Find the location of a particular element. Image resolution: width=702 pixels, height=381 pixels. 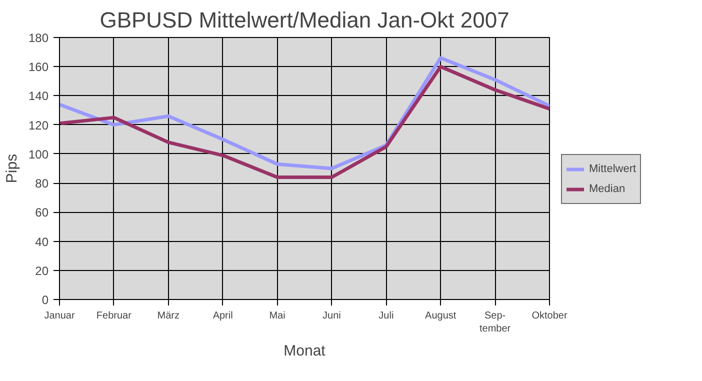

y-axis-title: Pips is located at coordinates (11, 169).